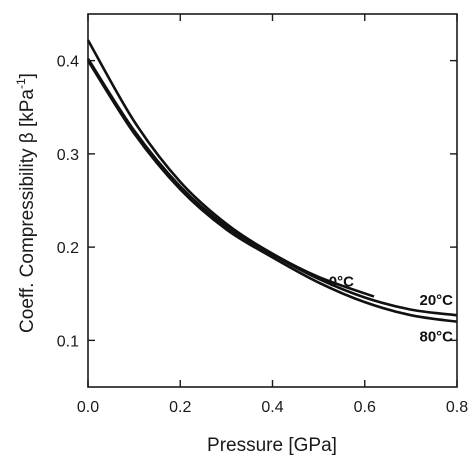  What do you see at coordinates (27, 211) in the screenshot?
I see `y-axis-title-main: Coeff. Compressibility β [kPa` at bounding box center [27, 211].